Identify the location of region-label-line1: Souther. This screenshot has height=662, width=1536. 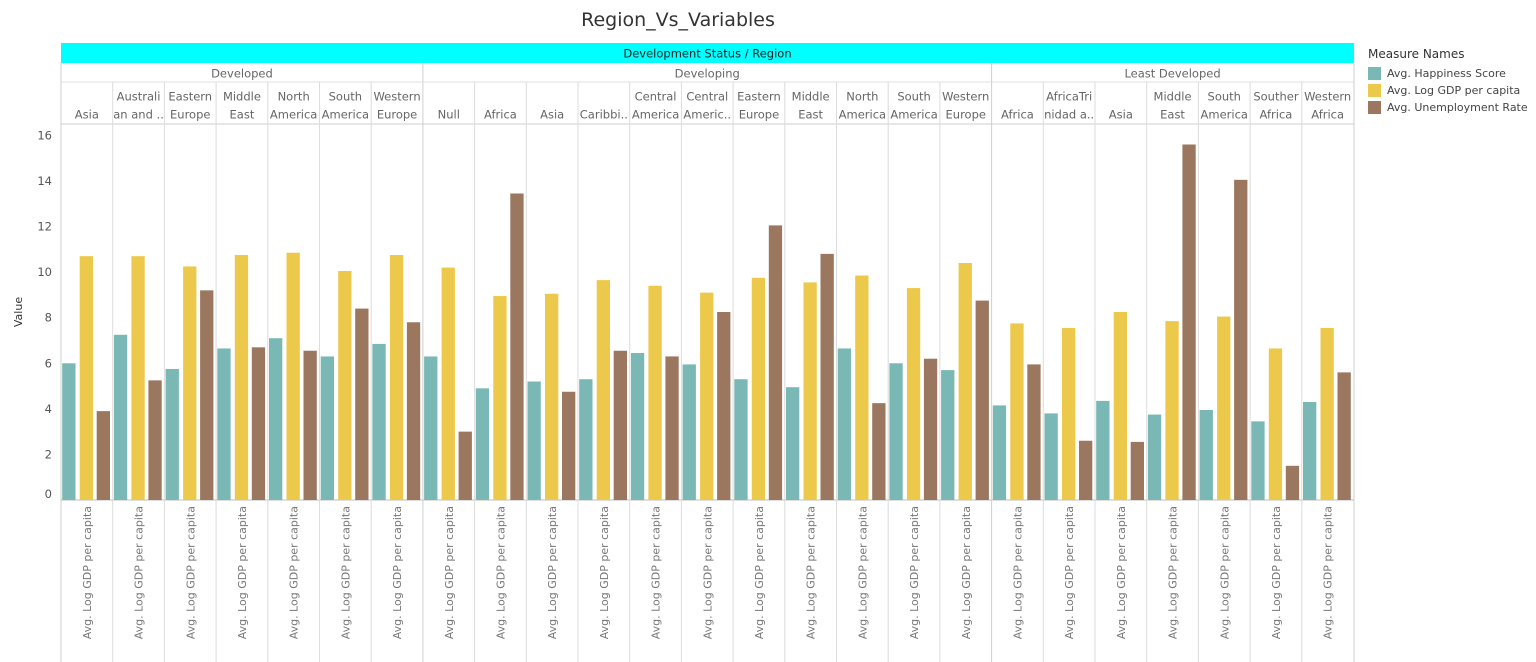
(1275, 97).